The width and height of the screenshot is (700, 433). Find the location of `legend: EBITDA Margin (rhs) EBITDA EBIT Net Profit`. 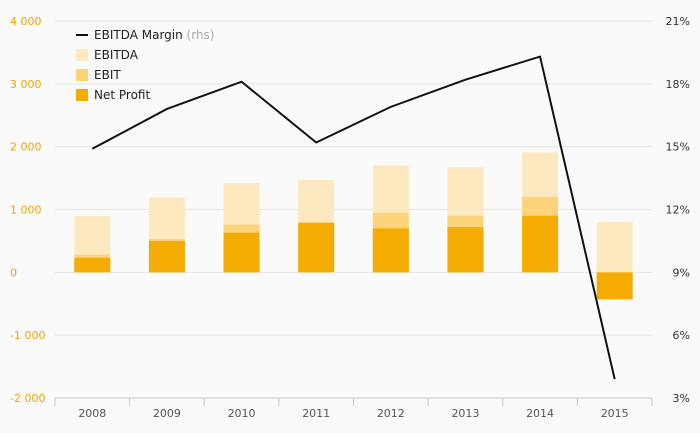

legend: EBITDA Margin (rhs) EBITDA EBIT Net Profit is located at coordinates (145, 65).